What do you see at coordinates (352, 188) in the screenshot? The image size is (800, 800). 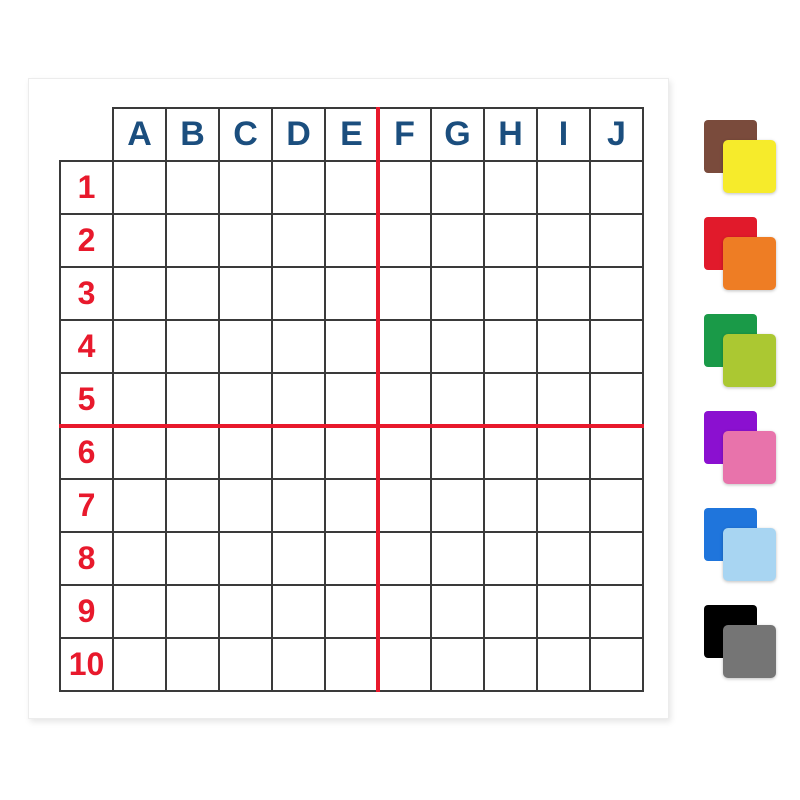 I see `grid-cell-E1` at bounding box center [352, 188].